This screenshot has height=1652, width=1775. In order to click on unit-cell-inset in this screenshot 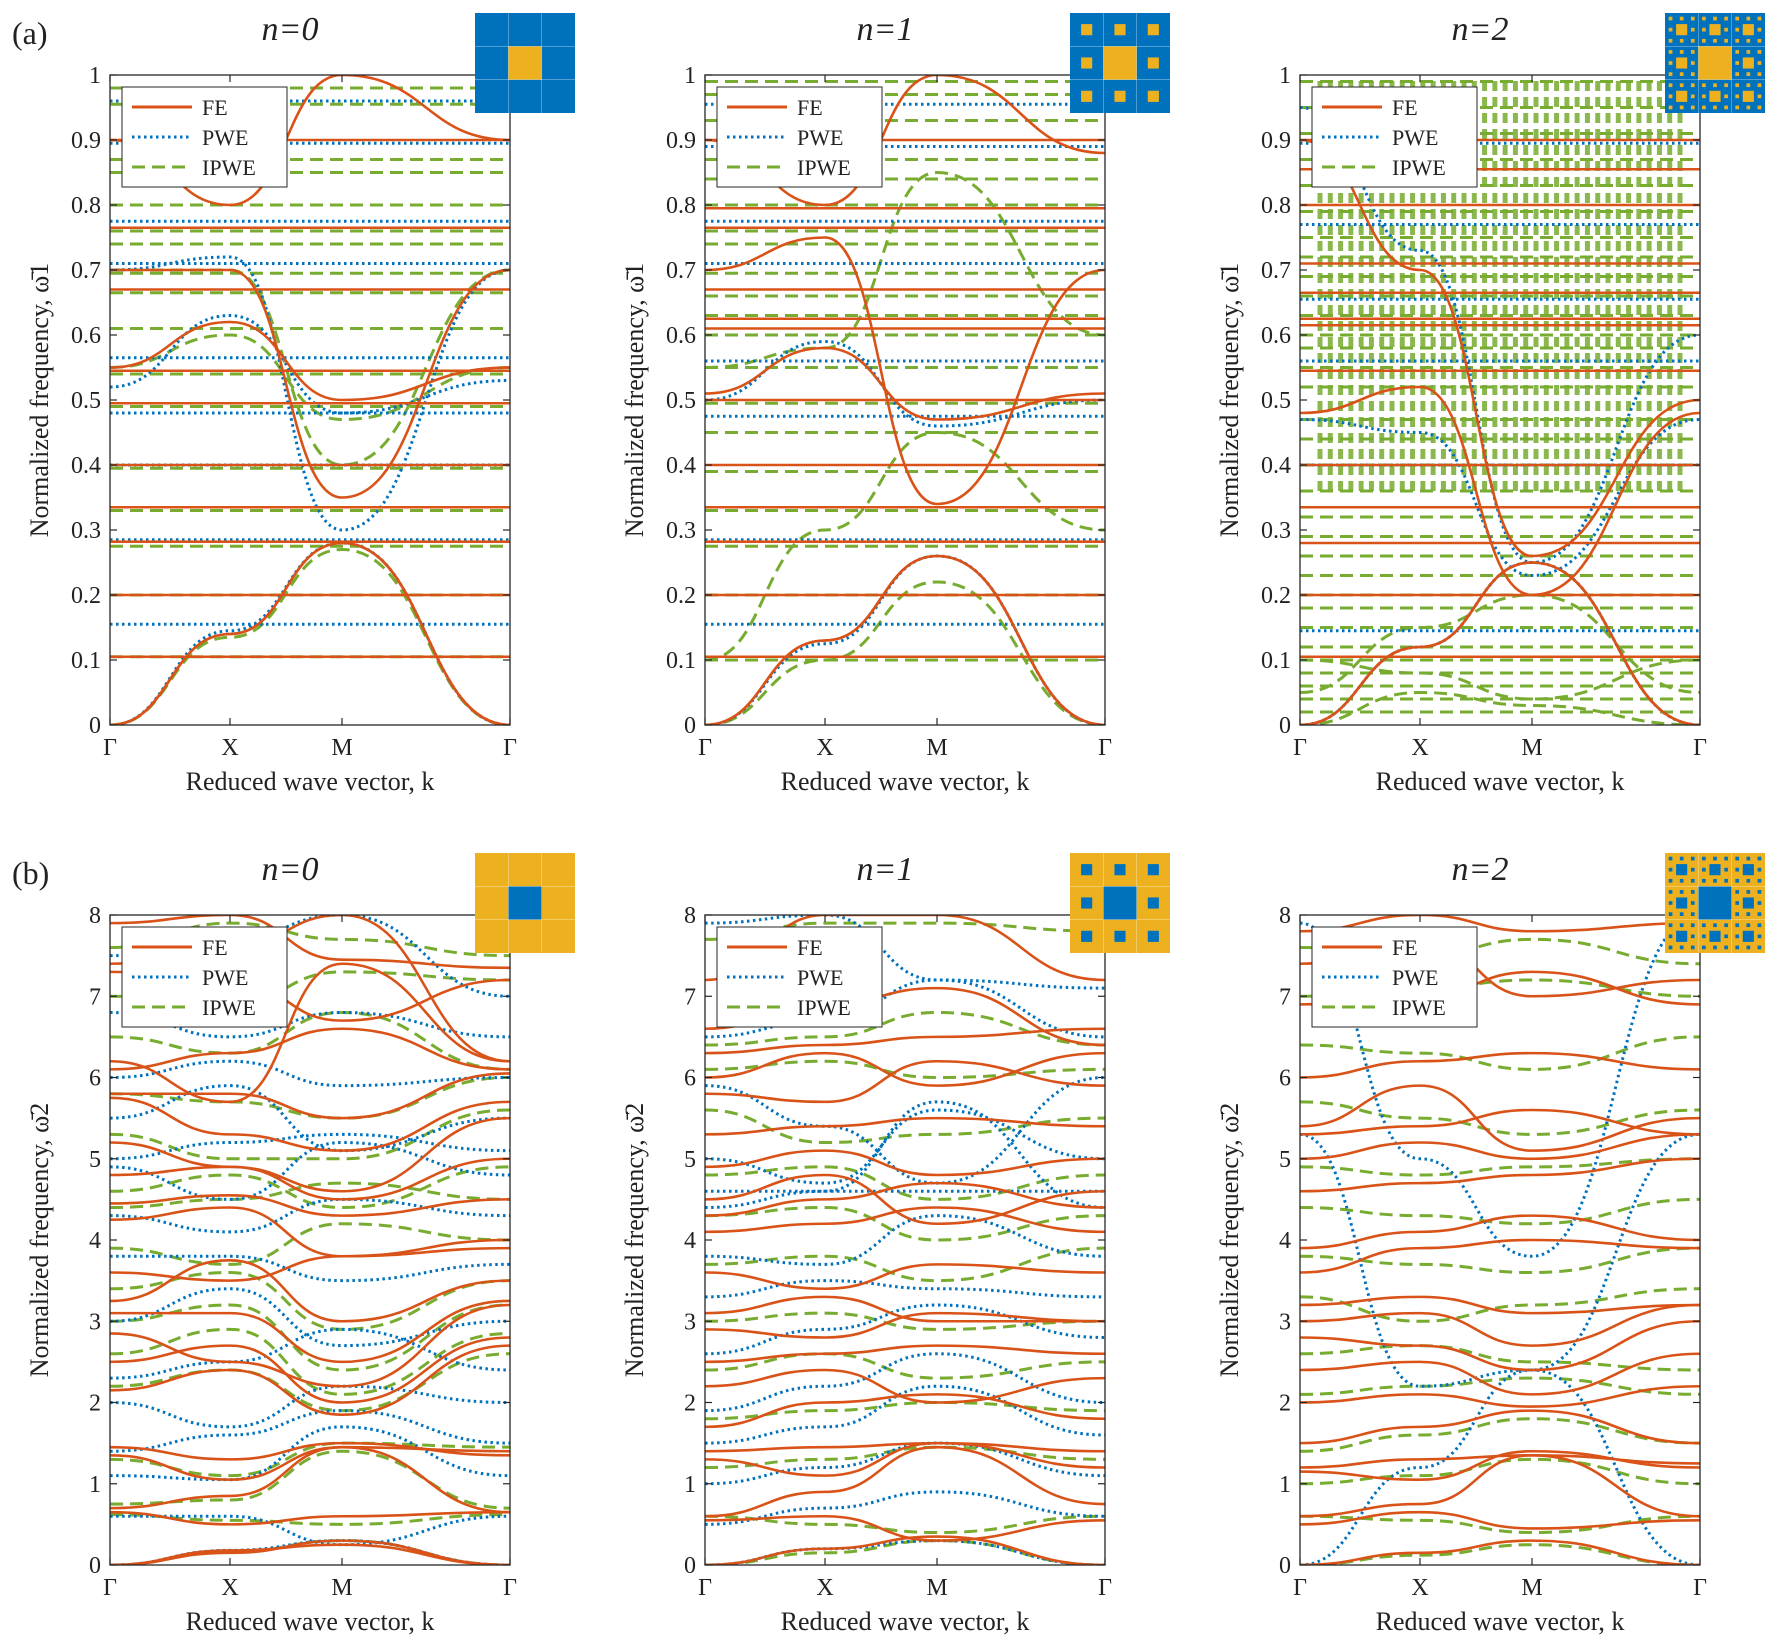, I will do `click(525, 63)`.